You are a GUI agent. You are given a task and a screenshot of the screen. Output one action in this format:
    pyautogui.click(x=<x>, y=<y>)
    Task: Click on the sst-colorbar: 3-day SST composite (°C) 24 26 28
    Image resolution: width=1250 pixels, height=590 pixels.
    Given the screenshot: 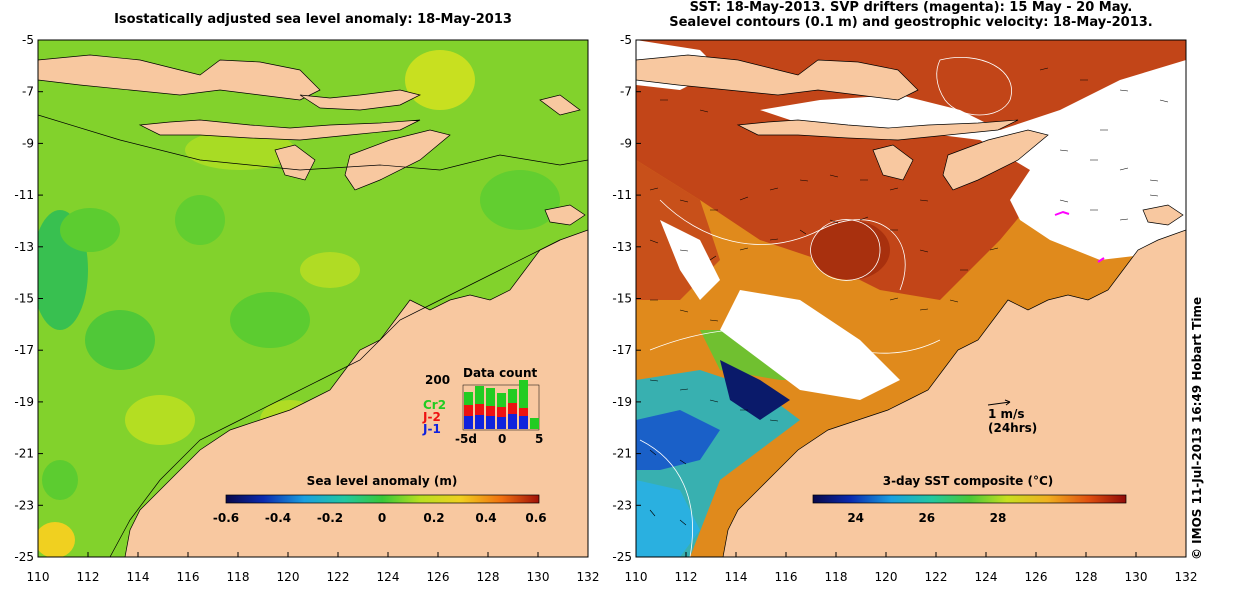 What is the action you would take?
    pyautogui.click(x=969, y=499)
    